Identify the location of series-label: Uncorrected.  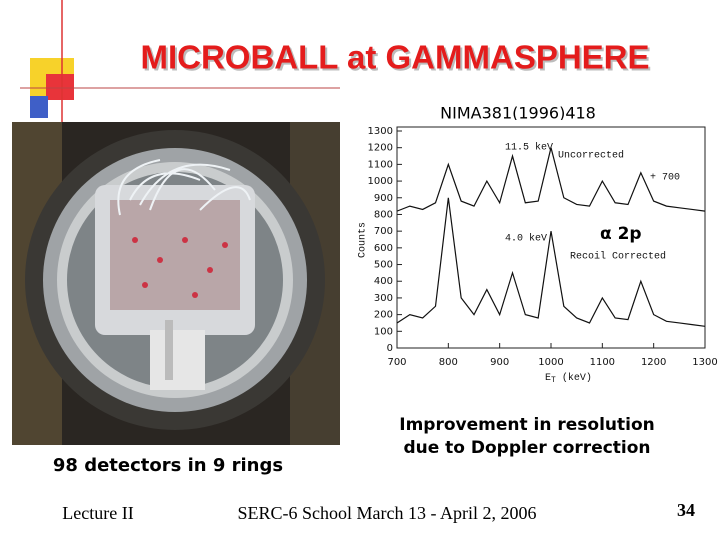
(591, 156).